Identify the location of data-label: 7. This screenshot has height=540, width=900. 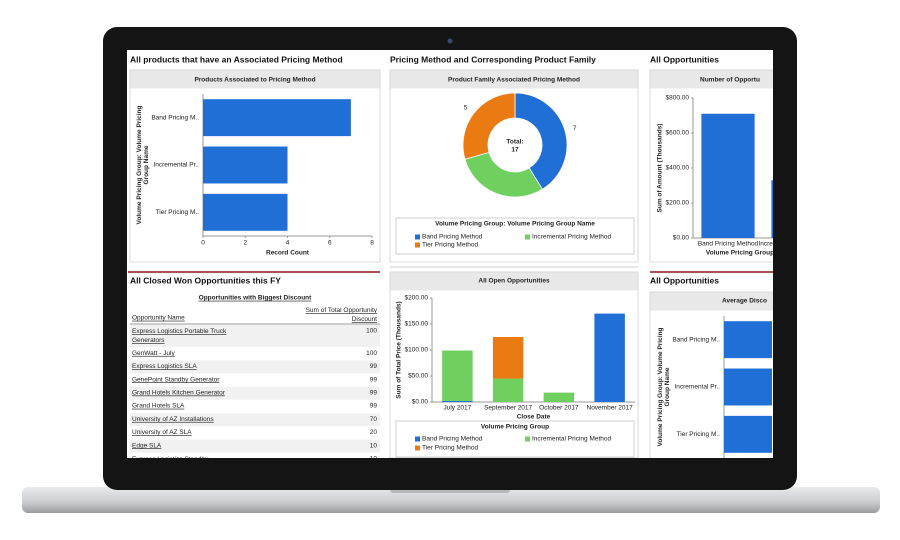
(575, 128).